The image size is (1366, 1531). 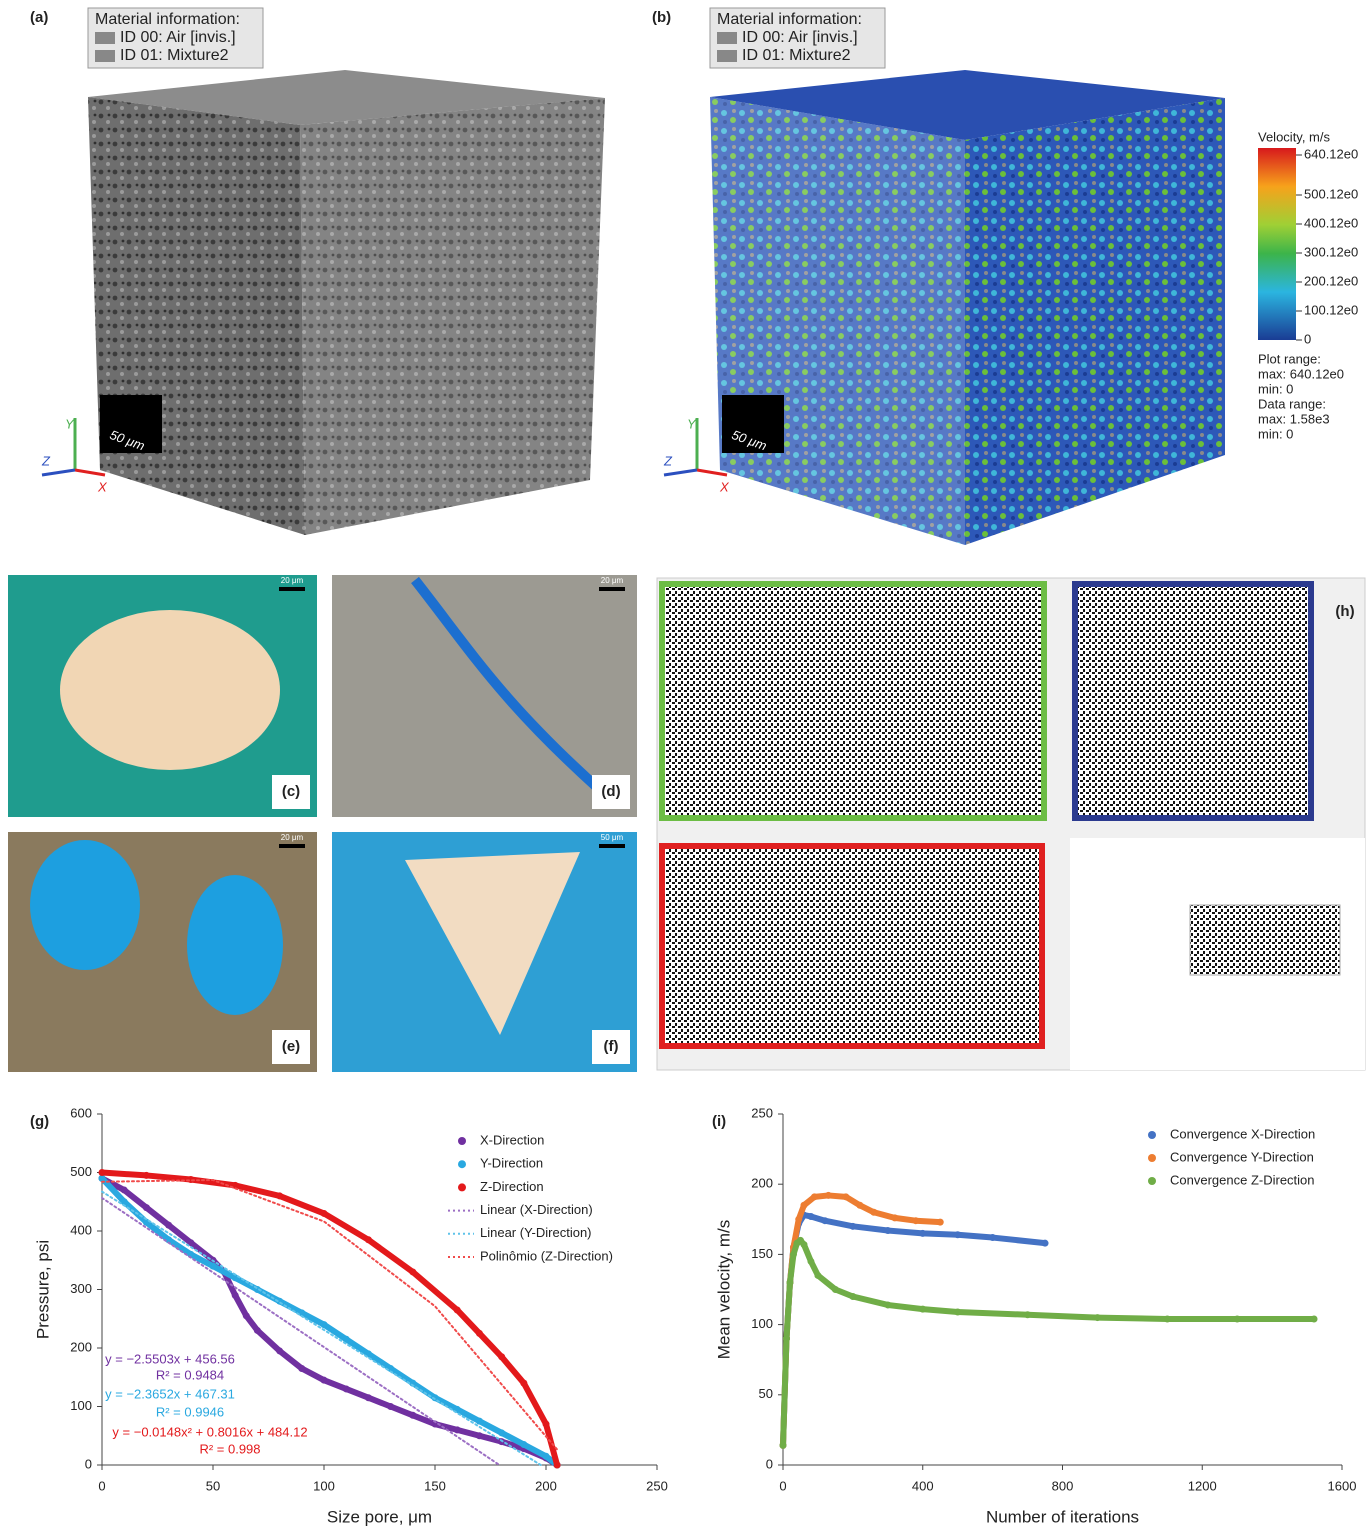 What do you see at coordinates (1275, 433) in the screenshot?
I see `colorbar-info: min: 0` at bounding box center [1275, 433].